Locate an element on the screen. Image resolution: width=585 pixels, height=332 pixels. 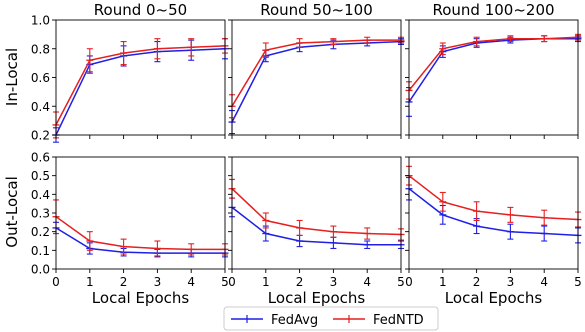
legend-box is located at coordinates (331, 318).